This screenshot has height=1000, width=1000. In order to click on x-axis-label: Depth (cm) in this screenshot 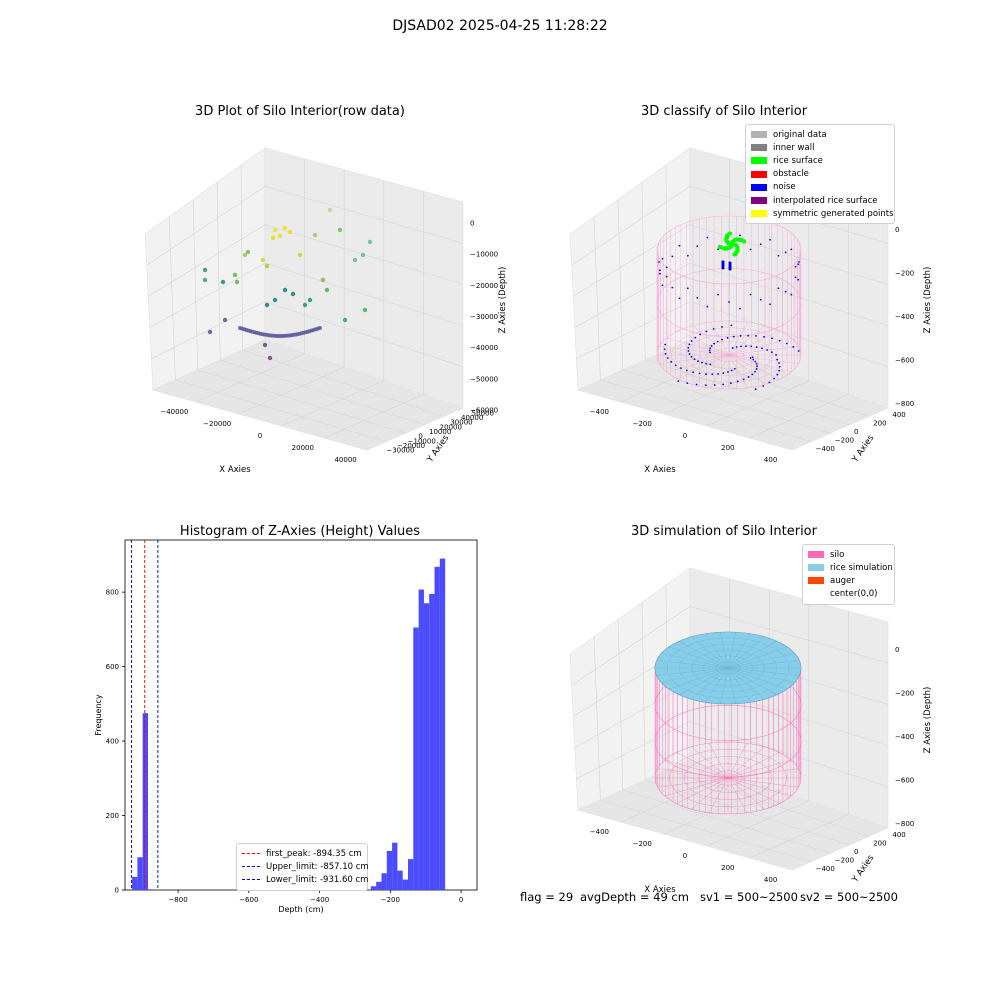, I will do `click(300, 909)`.